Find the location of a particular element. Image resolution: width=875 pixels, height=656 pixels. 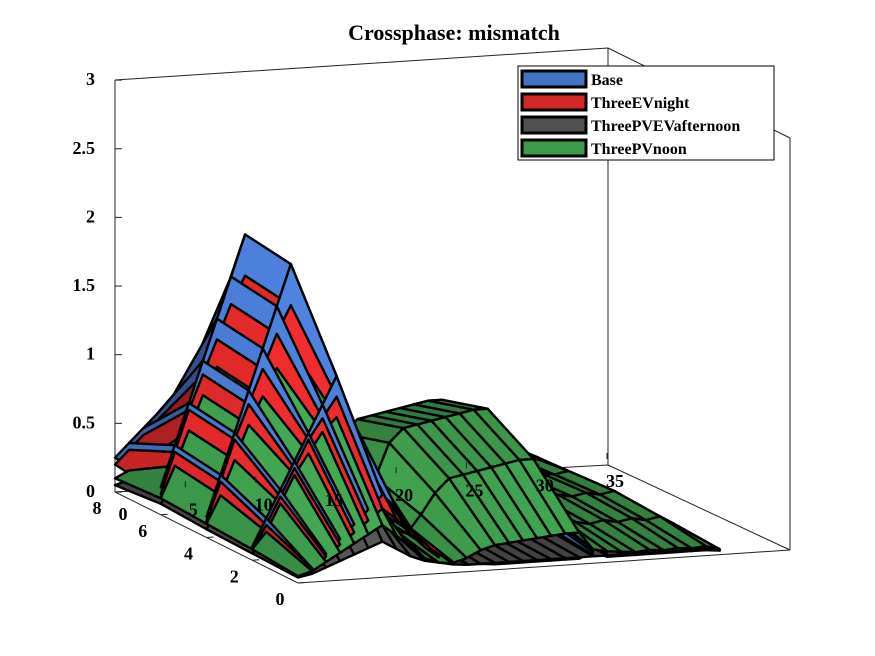

y-tick-label: 8 is located at coordinates (97, 508).